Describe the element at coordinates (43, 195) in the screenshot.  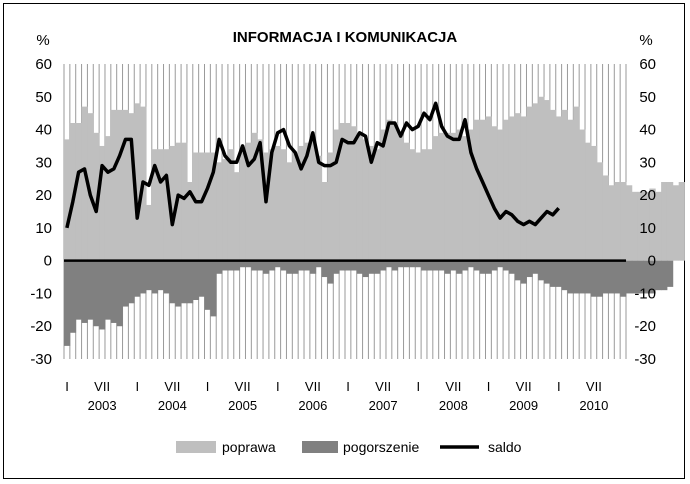
I see `y-tick-label-left: 20` at that location.